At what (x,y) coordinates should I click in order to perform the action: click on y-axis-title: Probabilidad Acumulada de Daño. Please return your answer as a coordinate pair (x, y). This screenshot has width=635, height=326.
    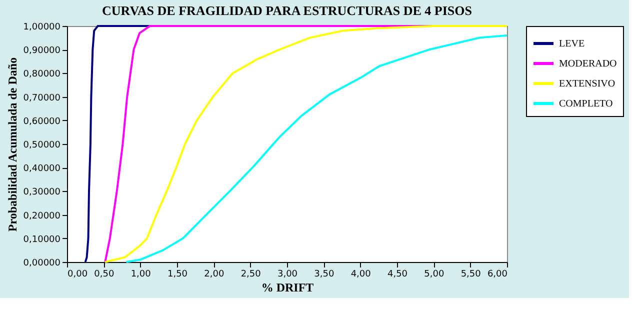
    Looking at the image, I should click on (12, 144).